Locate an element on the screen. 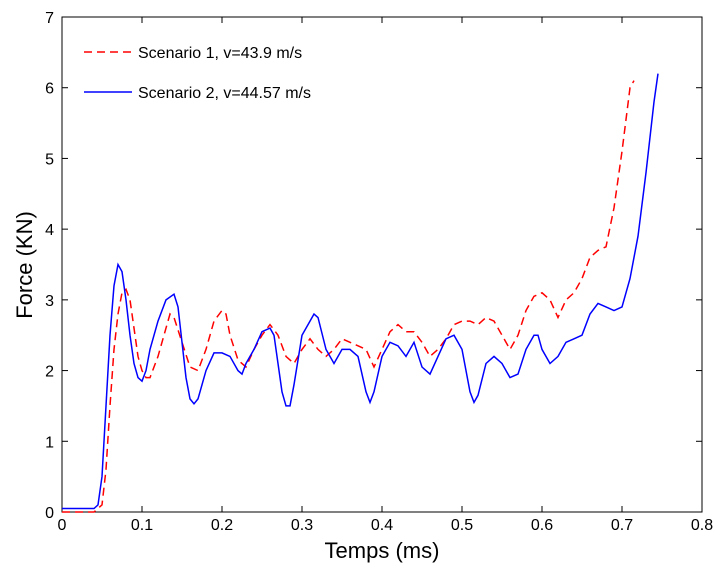 The width and height of the screenshot is (719, 572). x-tick-label: 0.1 is located at coordinates (142, 525).